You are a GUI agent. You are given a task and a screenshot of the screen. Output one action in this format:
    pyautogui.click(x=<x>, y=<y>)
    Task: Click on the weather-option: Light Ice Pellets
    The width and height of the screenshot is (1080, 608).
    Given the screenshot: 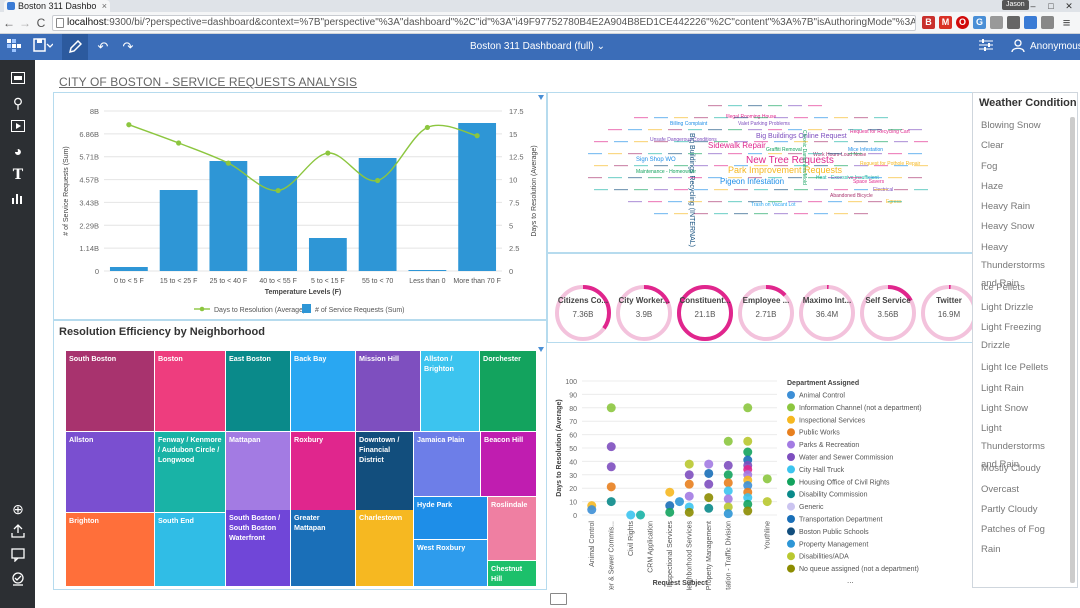 What is the action you would take?
    pyautogui.click(x=1015, y=368)
    